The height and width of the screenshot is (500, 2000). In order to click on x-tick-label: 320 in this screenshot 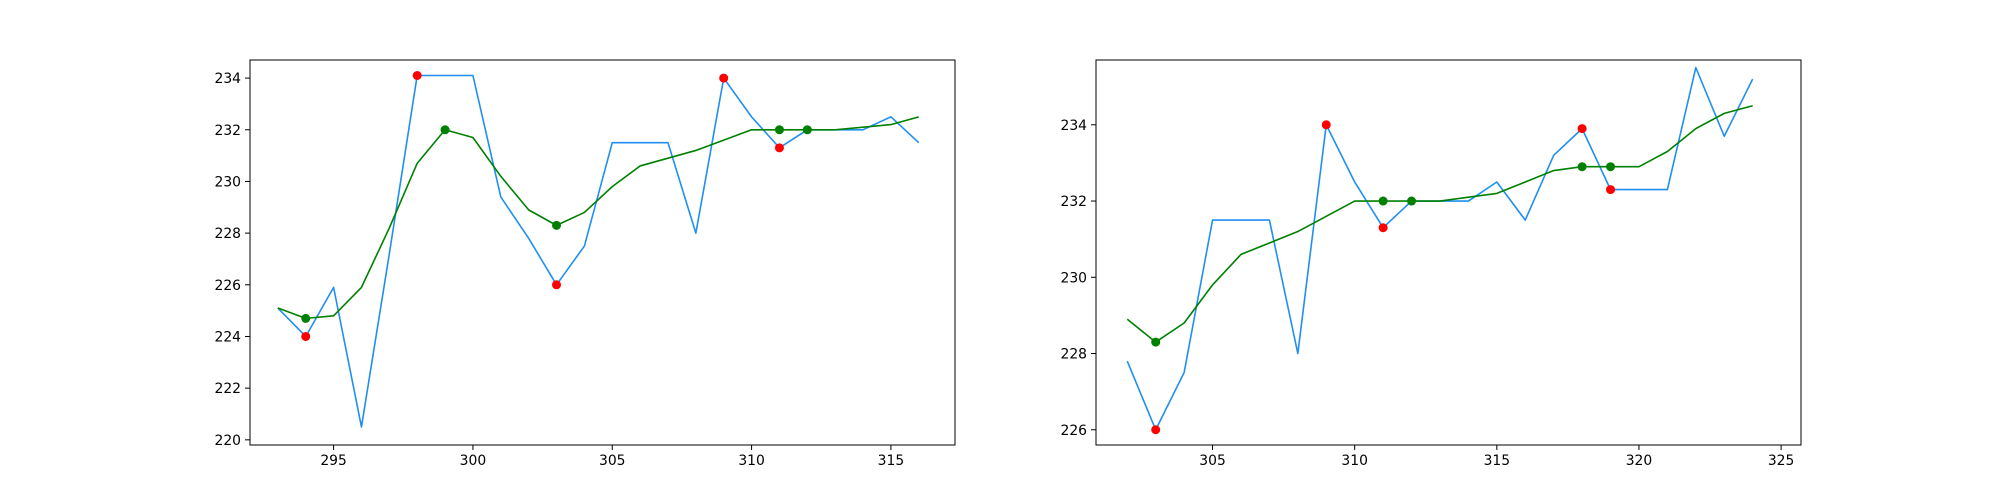, I will do `click(1639, 461)`.